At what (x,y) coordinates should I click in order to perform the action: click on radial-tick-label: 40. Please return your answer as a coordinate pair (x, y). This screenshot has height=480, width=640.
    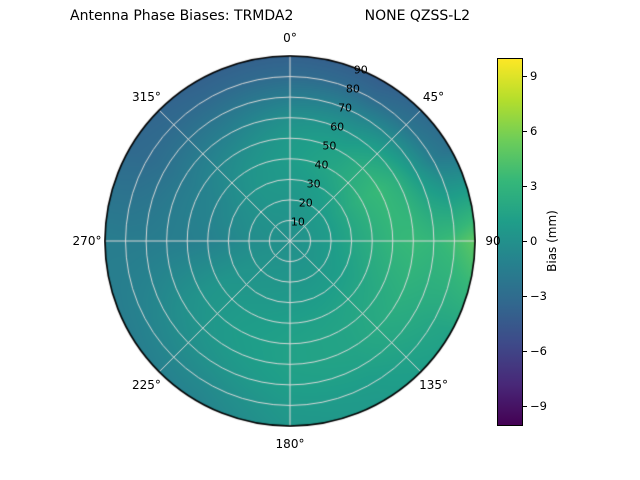
    Looking at the image, I should click on (321, 165).